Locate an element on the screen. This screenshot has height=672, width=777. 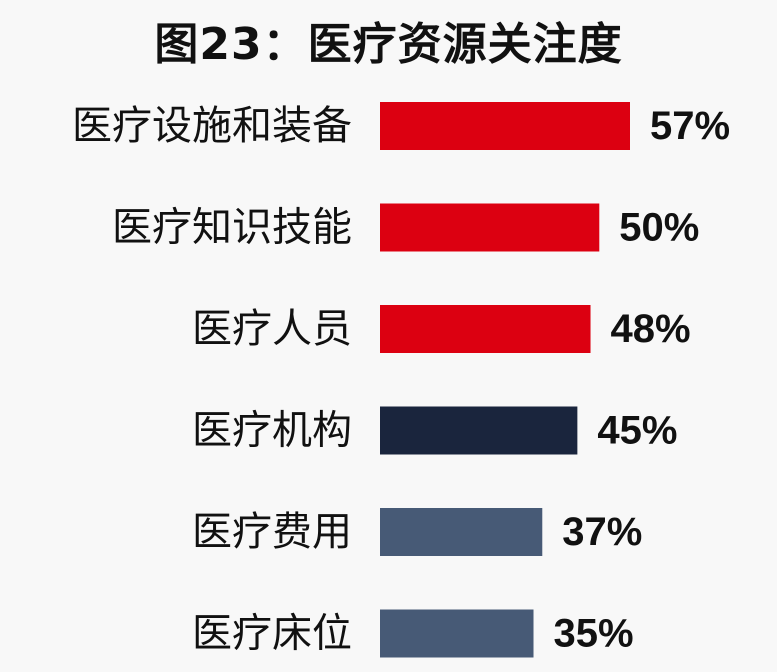
chart-title: 图23：医疗资源关注度 is located at coordinates (388, 44).